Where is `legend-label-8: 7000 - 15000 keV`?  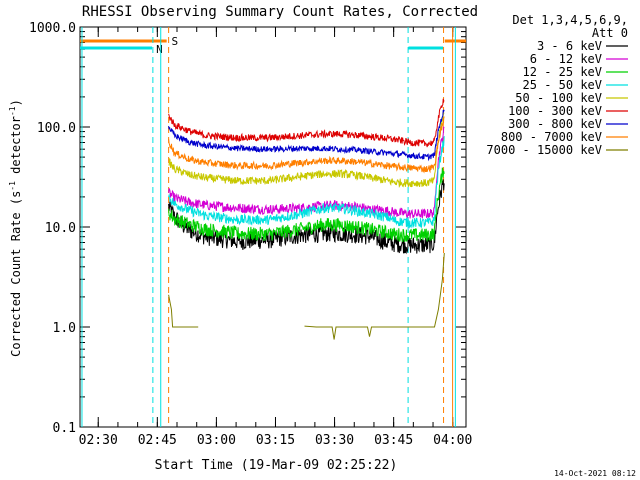
legend-label-8: 7000 - 15000 keV is located at coordinates (544, 150).